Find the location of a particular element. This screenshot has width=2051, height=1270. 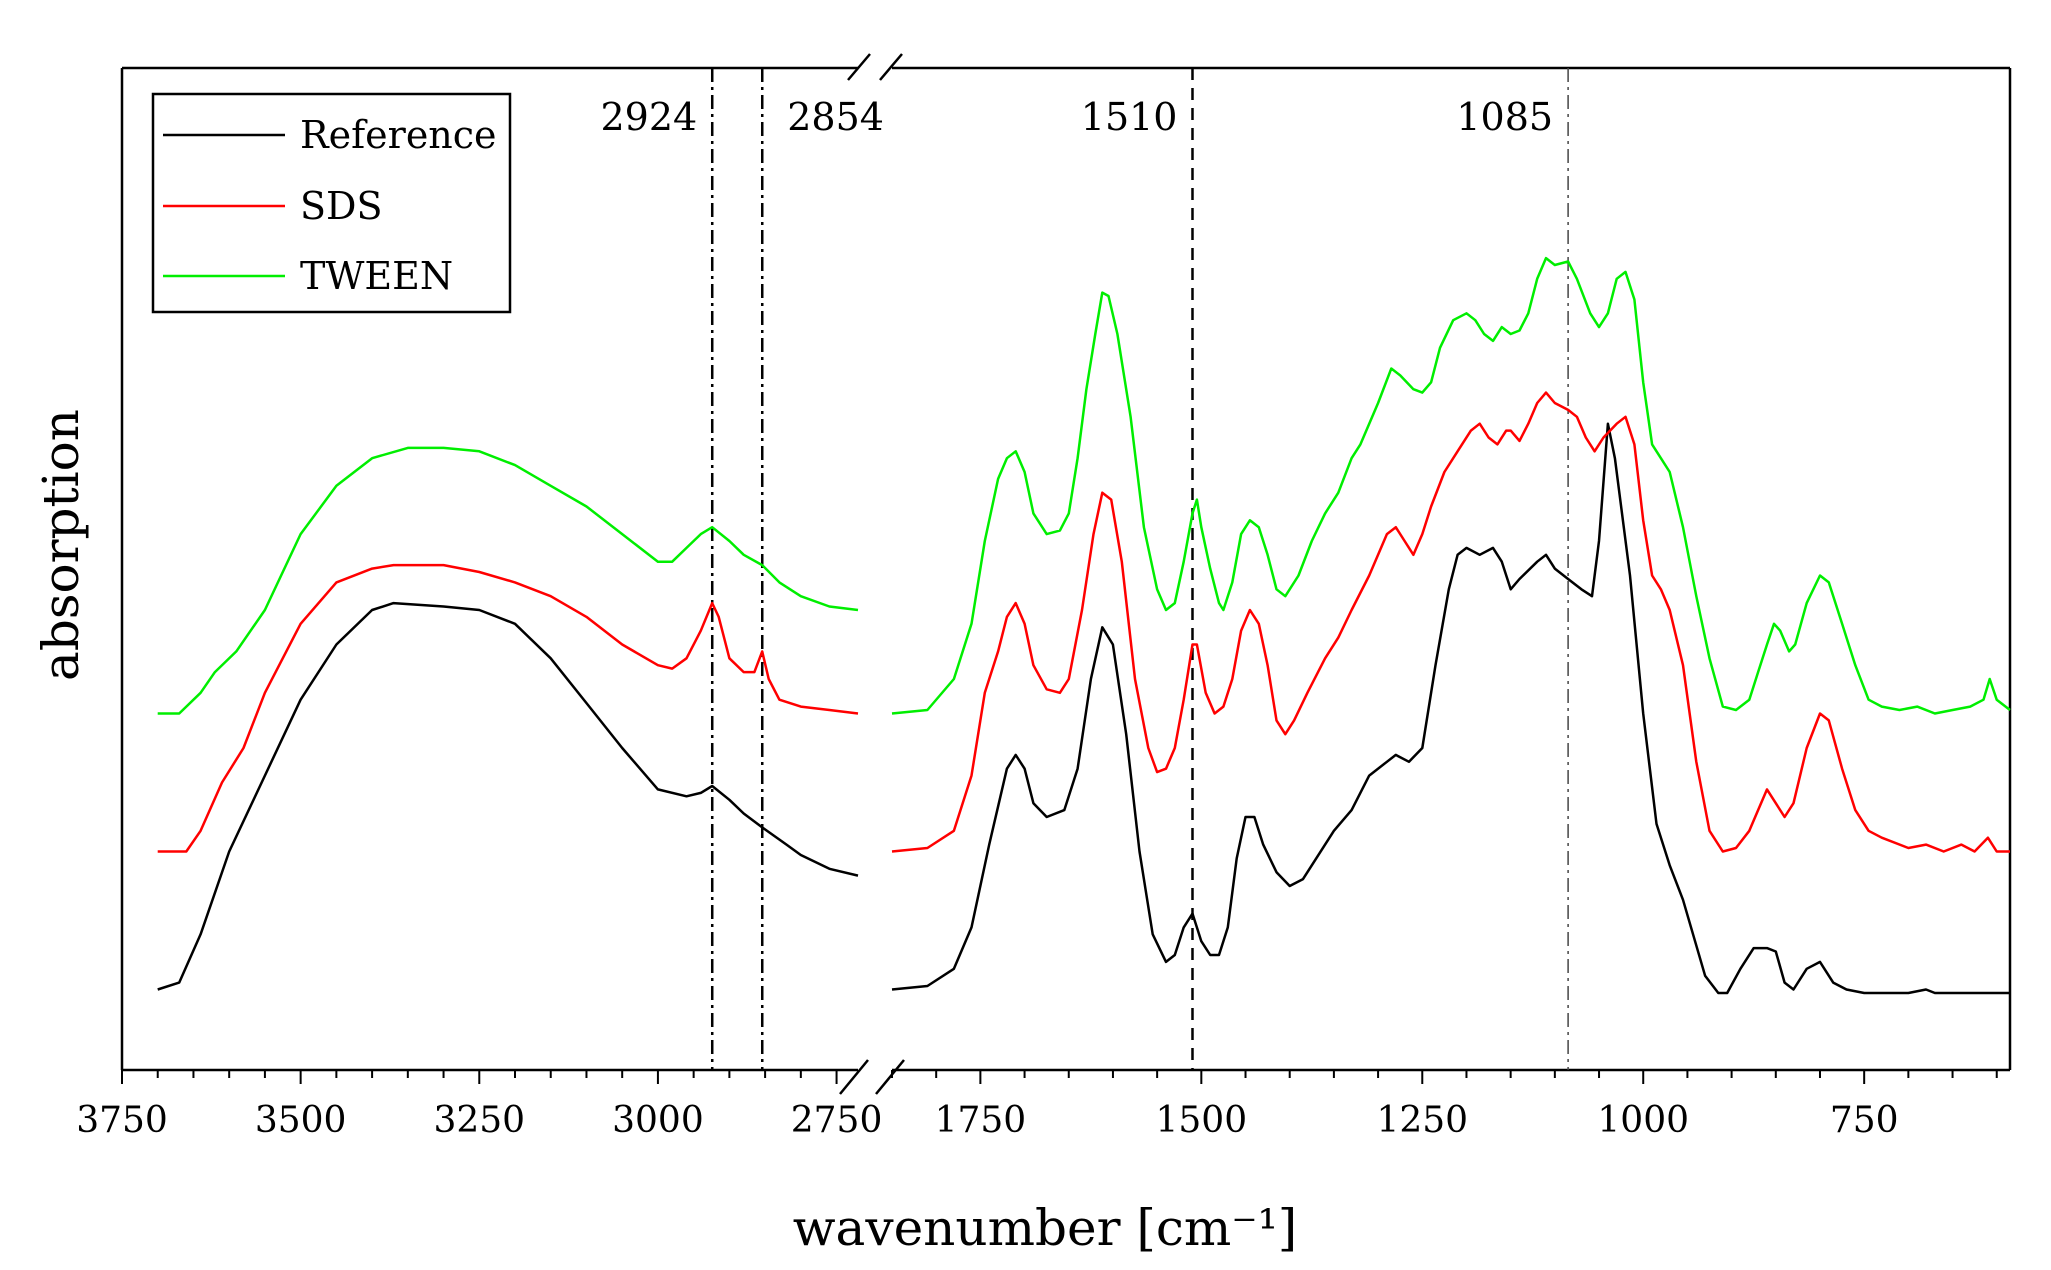

legend-label-tween: TWEEN is located at coordinates (376, 276).